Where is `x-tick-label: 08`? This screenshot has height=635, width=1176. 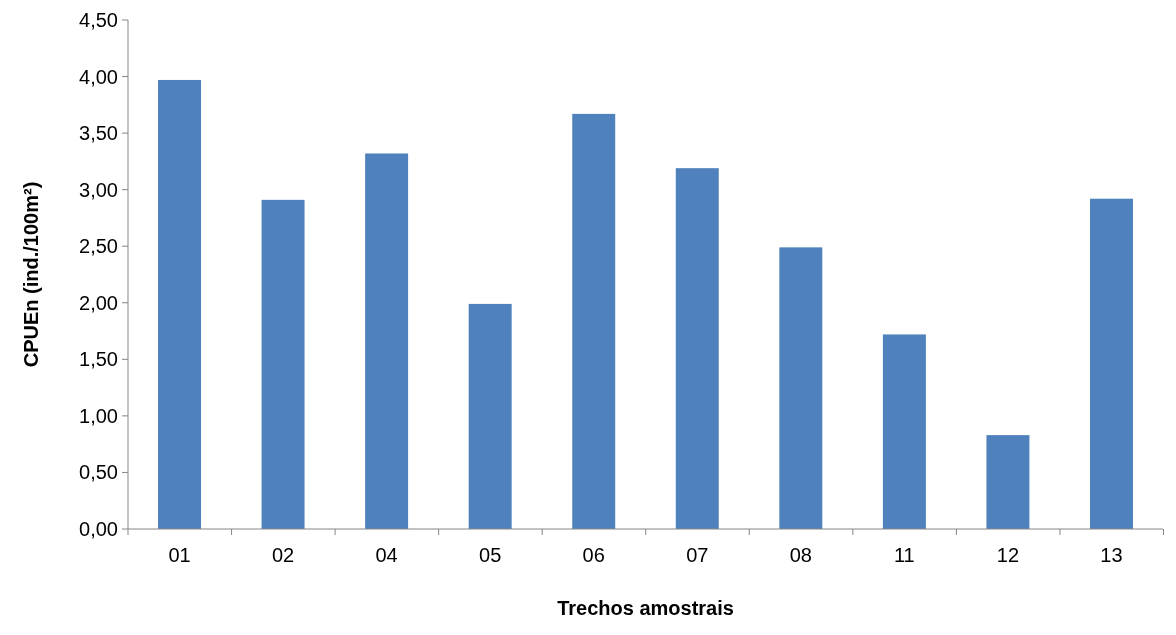 x-tick-label: 08 is located at coordinates (800, 555).